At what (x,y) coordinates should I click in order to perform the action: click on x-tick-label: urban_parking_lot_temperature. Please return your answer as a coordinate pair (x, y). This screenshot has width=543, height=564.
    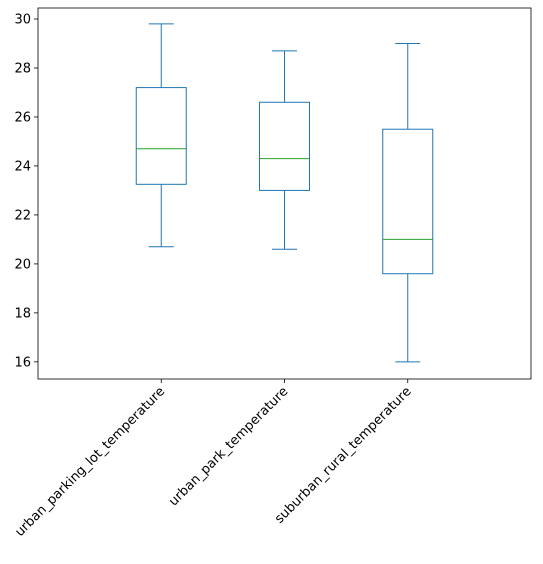
    Looking at the image, I should click on (90, 462).